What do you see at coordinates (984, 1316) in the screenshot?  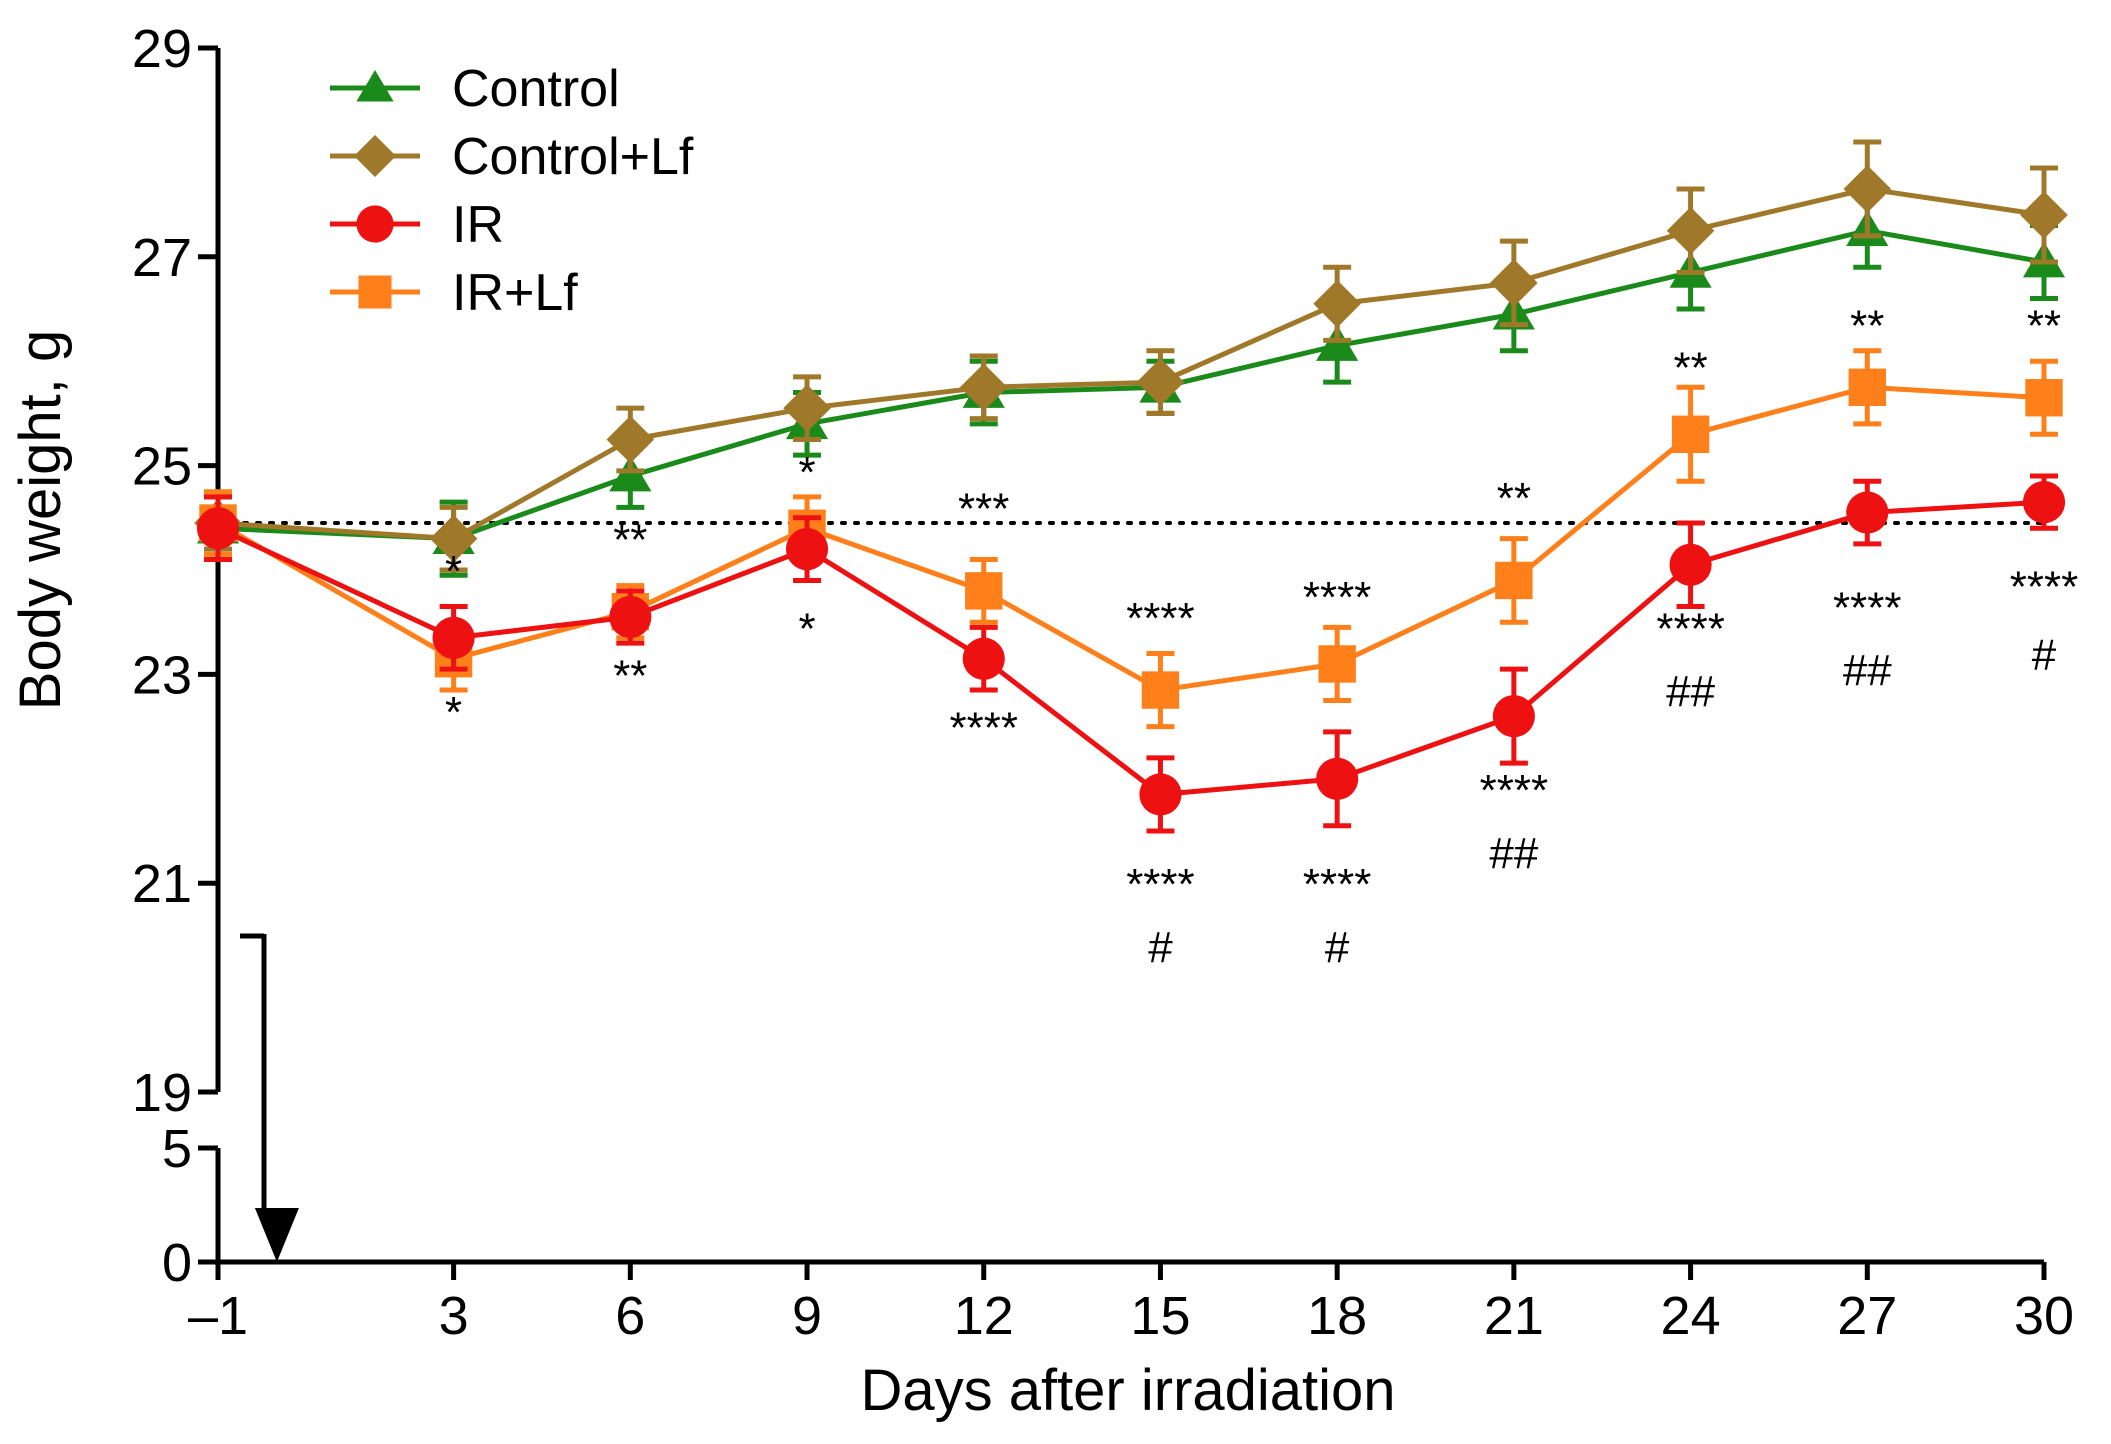 I see `x-tick-label: 12` at bounding box center [984, 1316].